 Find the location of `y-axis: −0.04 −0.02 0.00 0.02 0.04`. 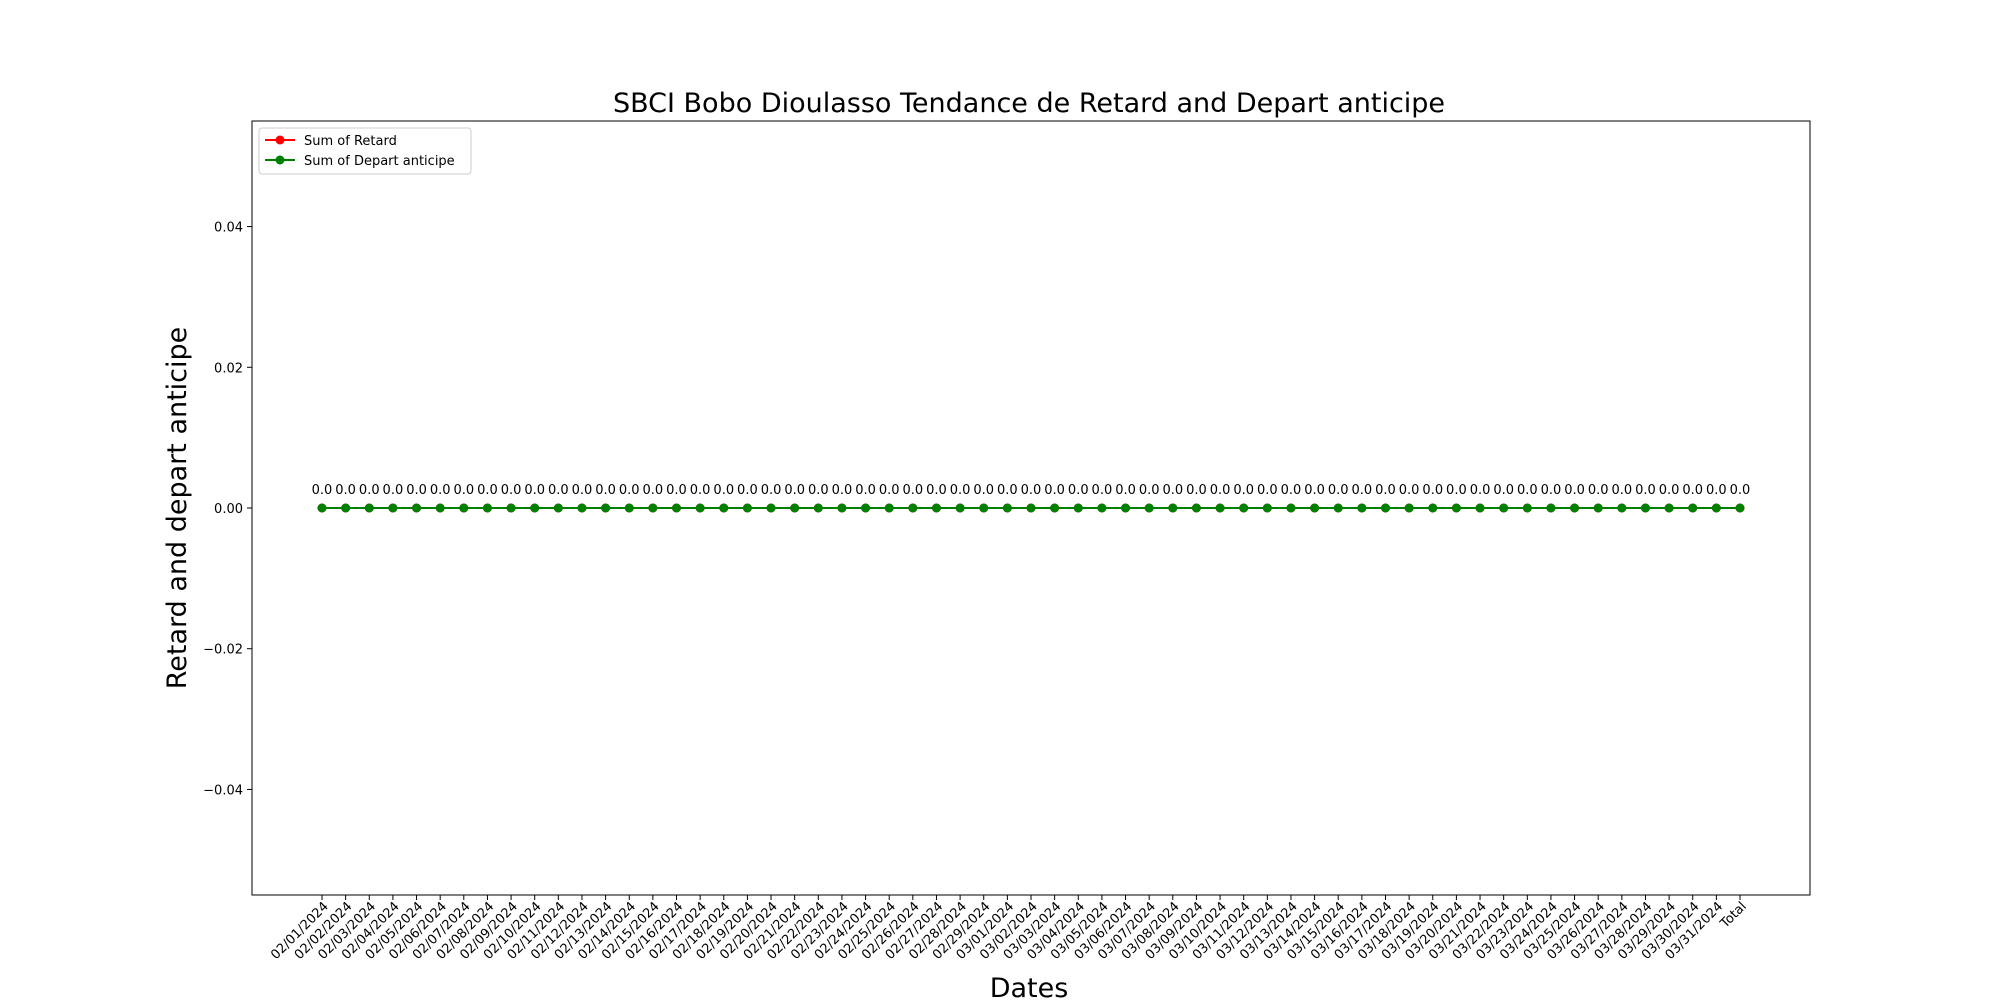

y-axis: −0.04 −0.02 0.00 0.02 0.04 is located at coordinates (227, 509).